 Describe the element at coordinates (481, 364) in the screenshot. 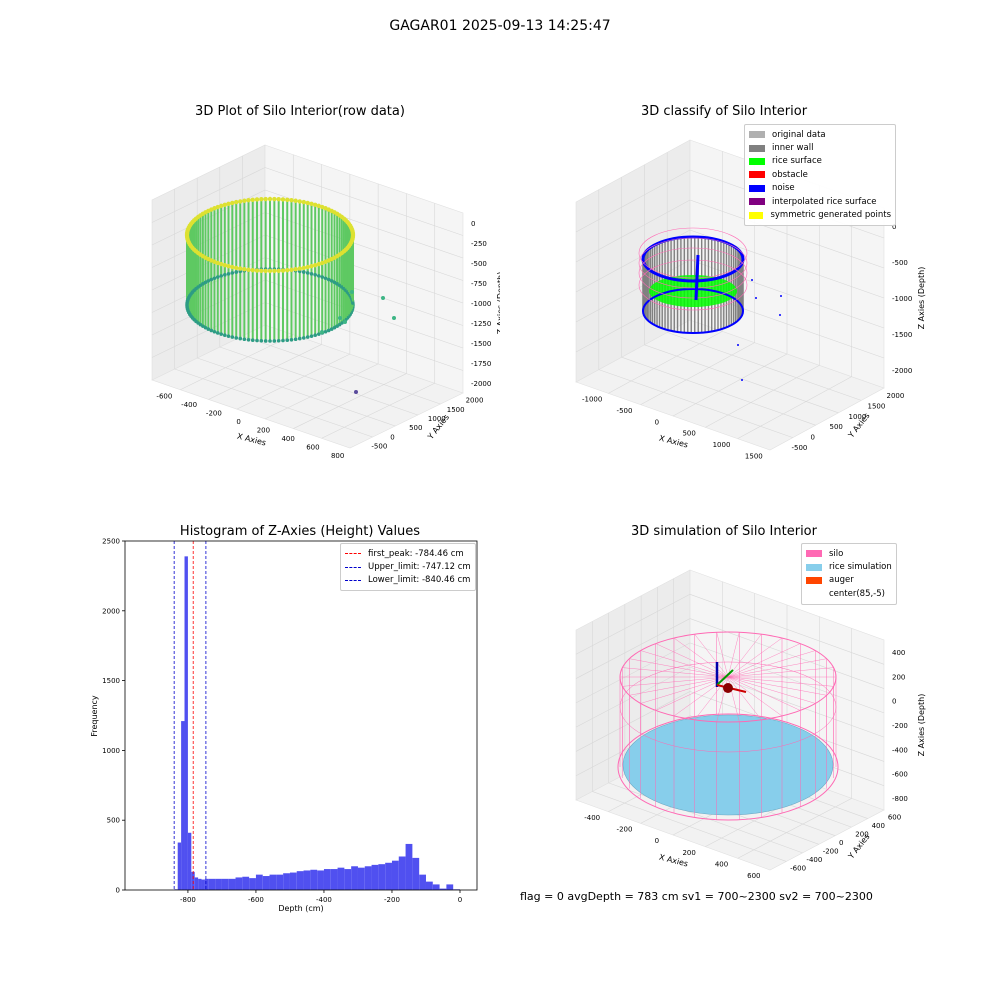

I see `z-tick-label: -1750` at that location.